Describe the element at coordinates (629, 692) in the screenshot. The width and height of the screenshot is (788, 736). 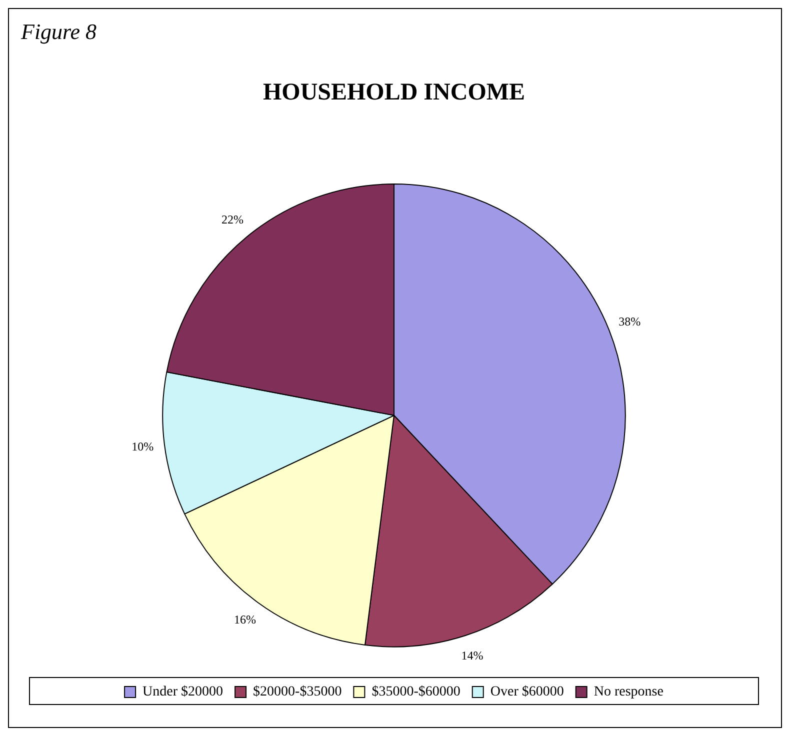
I see `legend-label: No response` at that location.